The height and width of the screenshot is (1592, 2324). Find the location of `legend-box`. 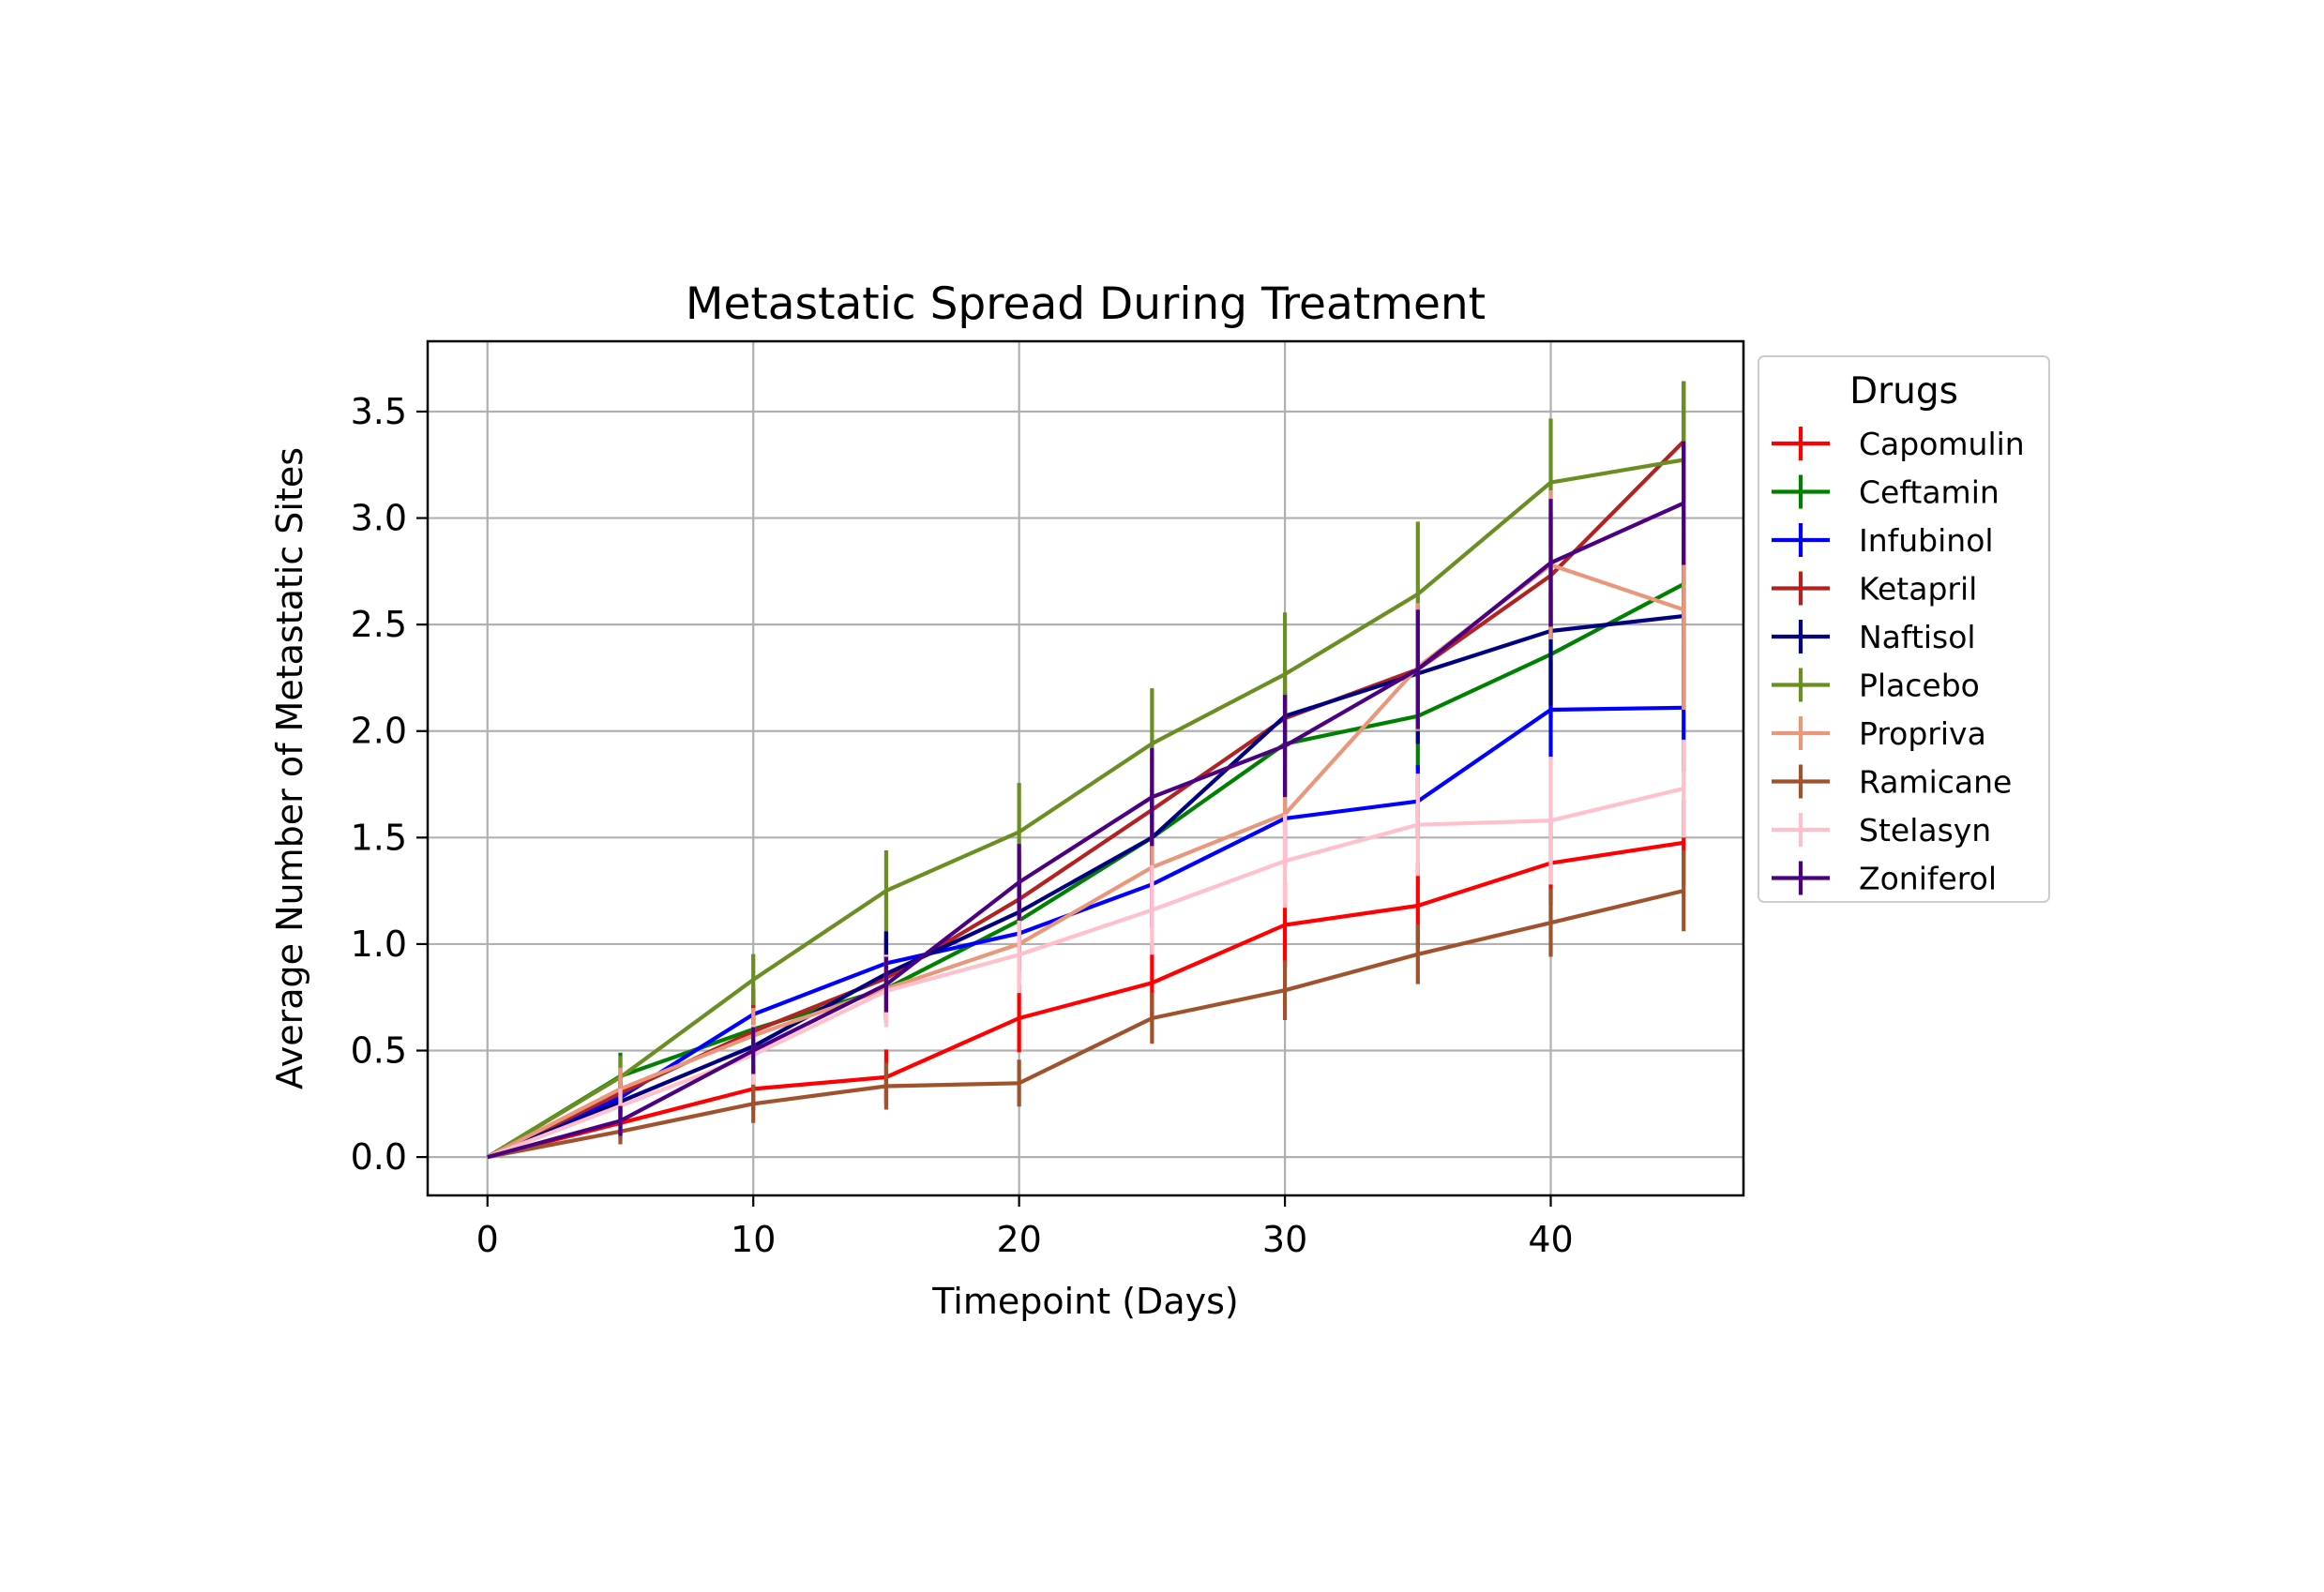

legend-box is located at coordinates (1904, 629).